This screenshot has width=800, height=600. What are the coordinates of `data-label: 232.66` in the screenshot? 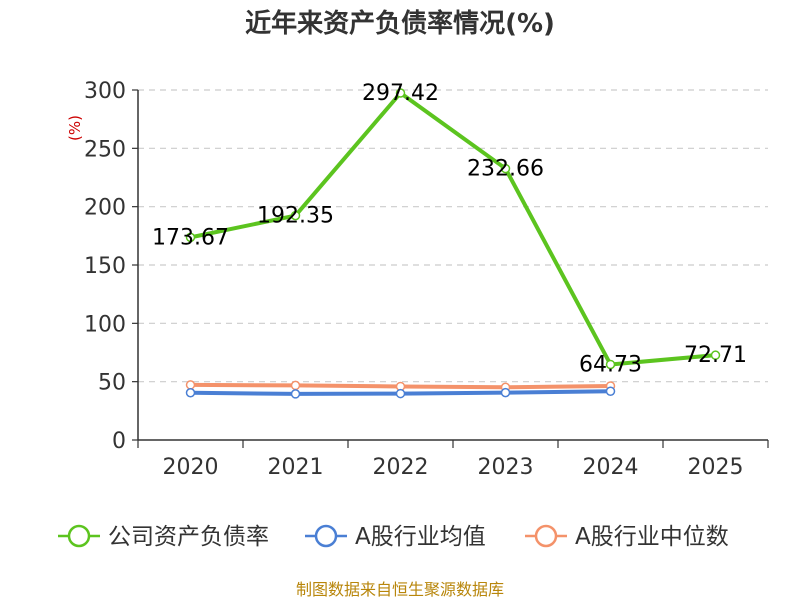 It's located at (505, 169).